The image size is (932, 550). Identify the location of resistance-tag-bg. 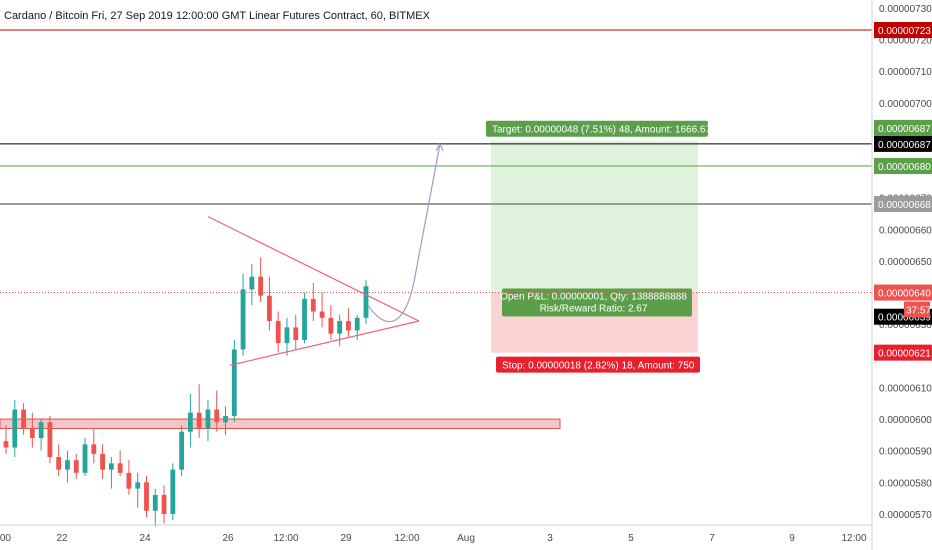
(903, 30).